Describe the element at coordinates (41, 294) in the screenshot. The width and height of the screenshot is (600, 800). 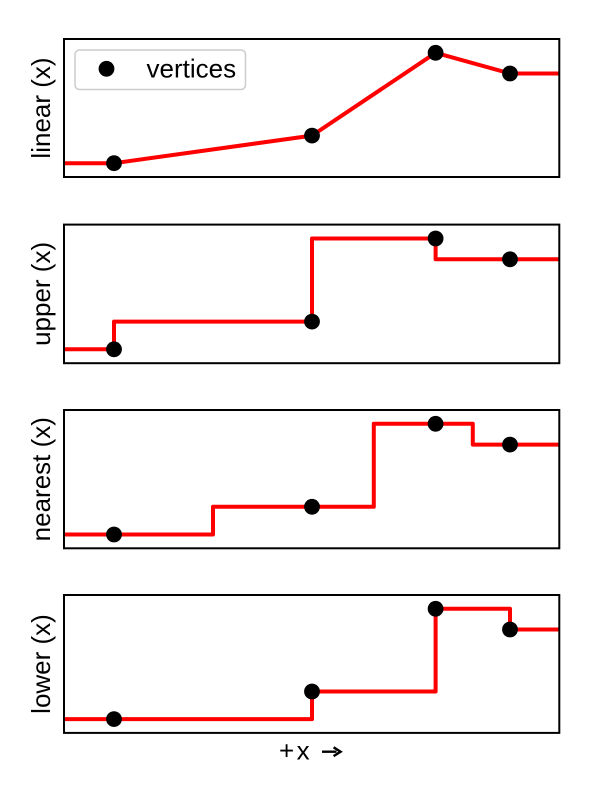
I see `svg-text: upper (x)` at that location.